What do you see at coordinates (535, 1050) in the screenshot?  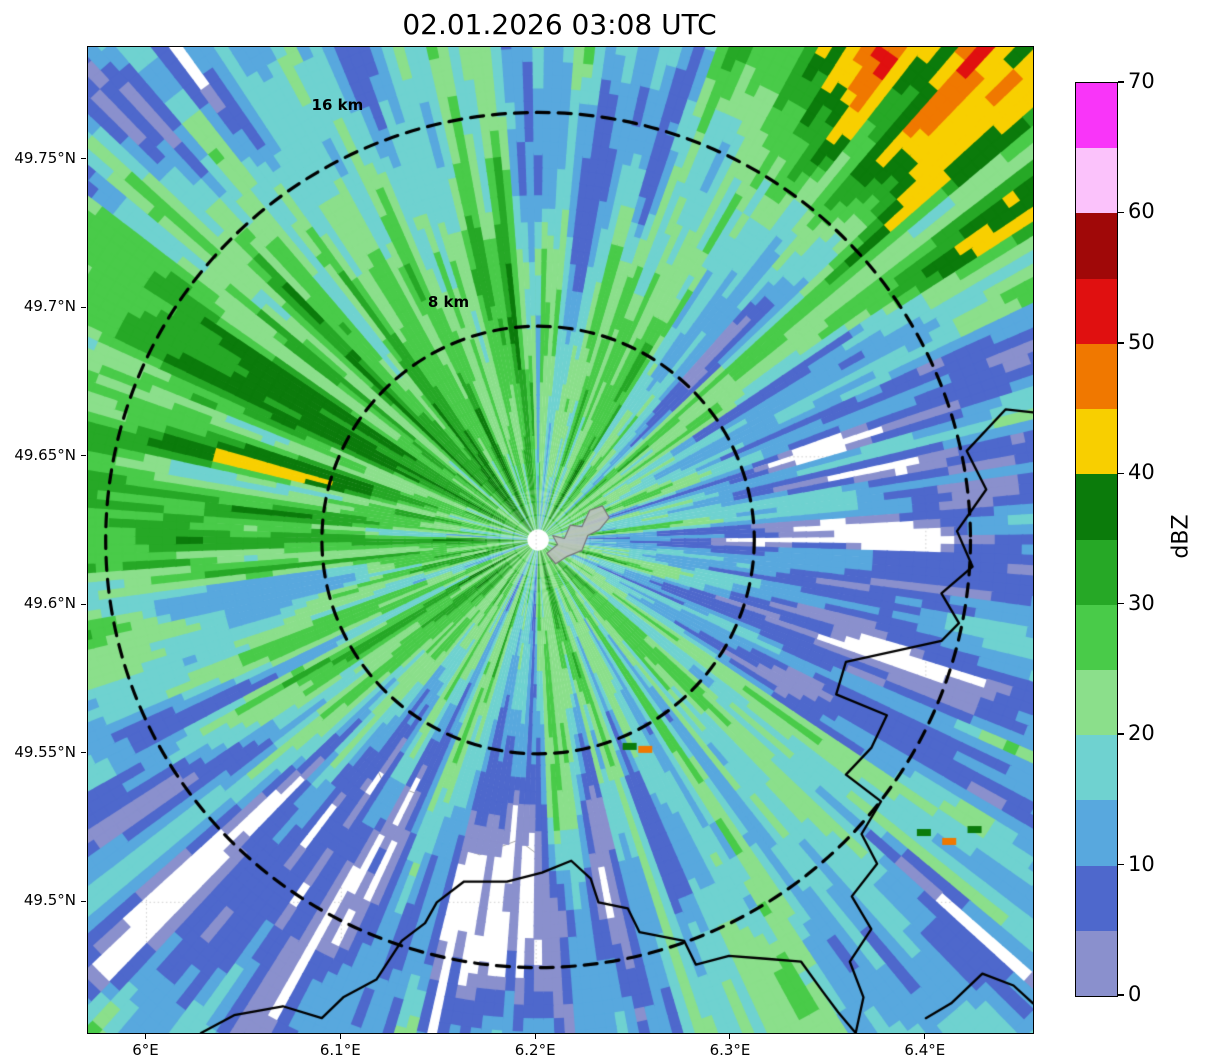 I see `x-tick-label: 6.2°E` at bounding box center [535, 1050].